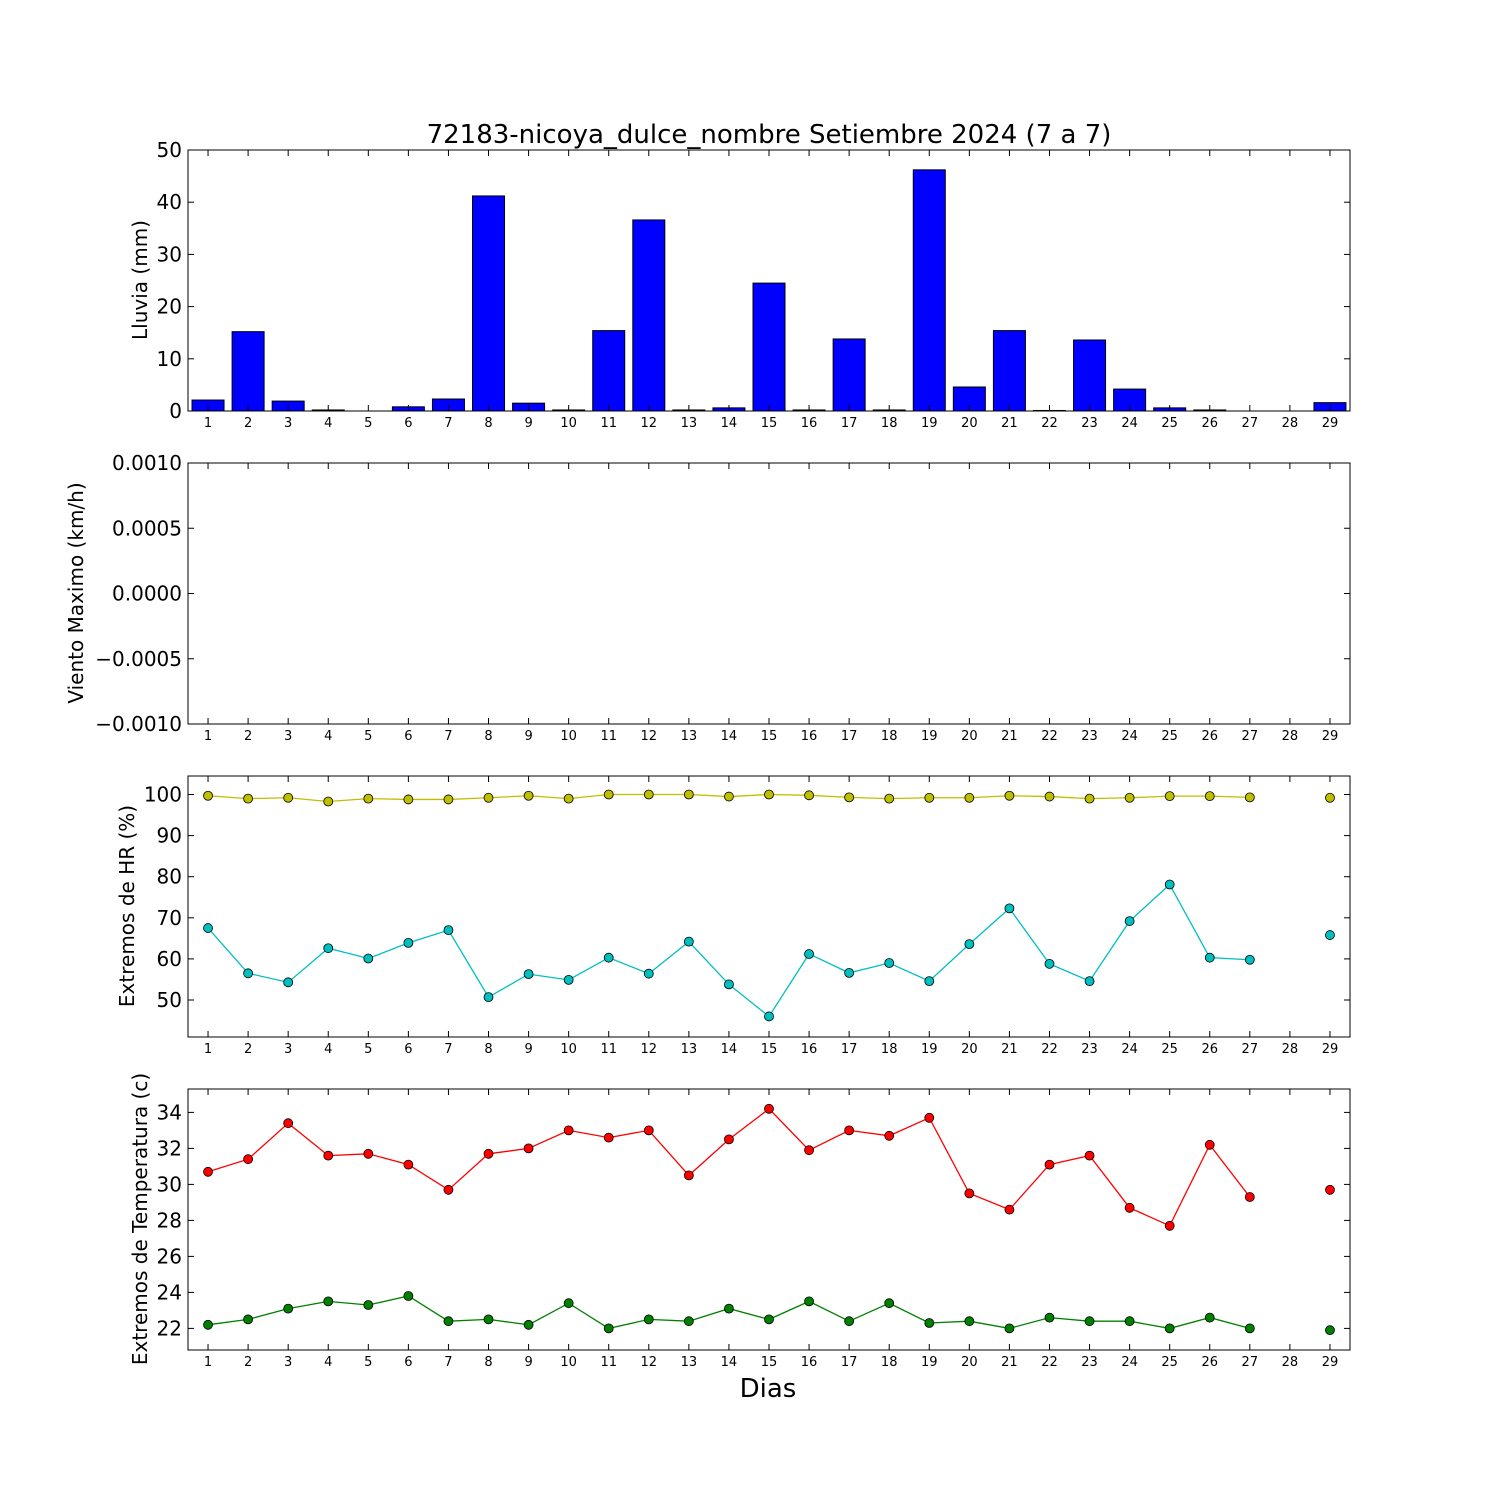 This screenshot has width=1500, height=1500. Describe the element at coordinates (208, 423) in the screenshot. I see `rain-x-tick-label: 1` at that location.